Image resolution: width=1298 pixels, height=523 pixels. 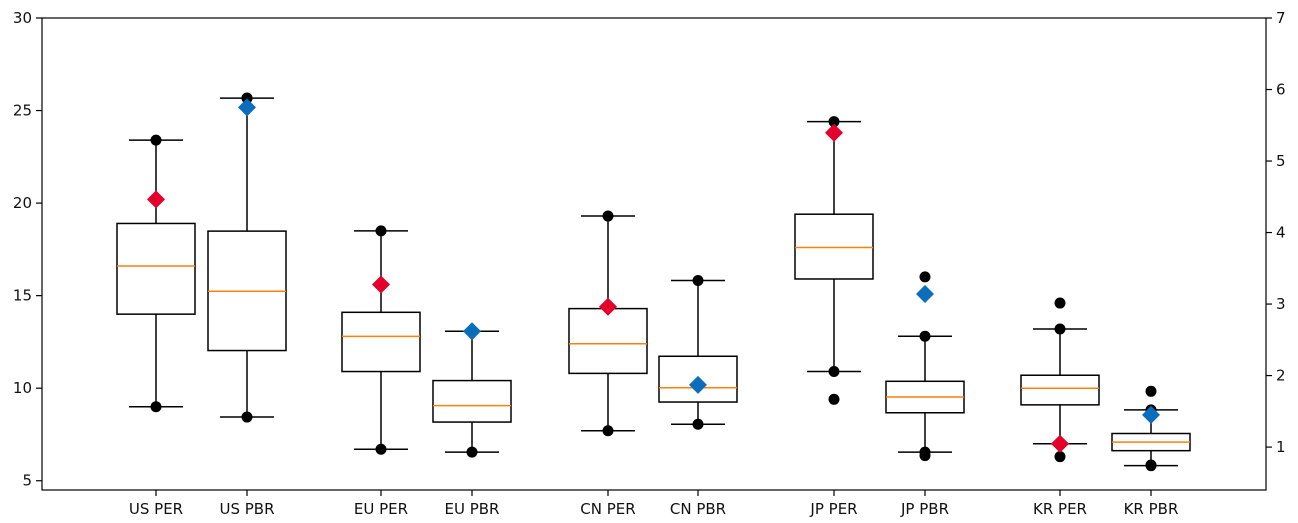 I want to click on right-tick-label: 6, so click(x=1281, y=90).